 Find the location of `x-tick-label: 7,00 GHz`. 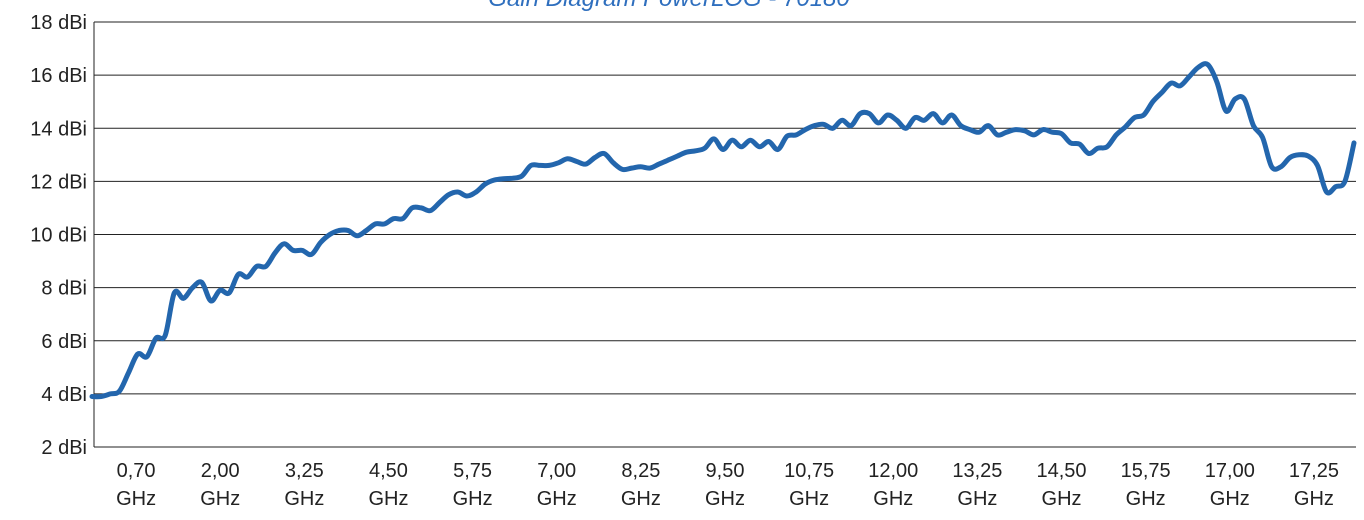

x-tick-label: 7,00 GHz is located at coordinates (557, 485).